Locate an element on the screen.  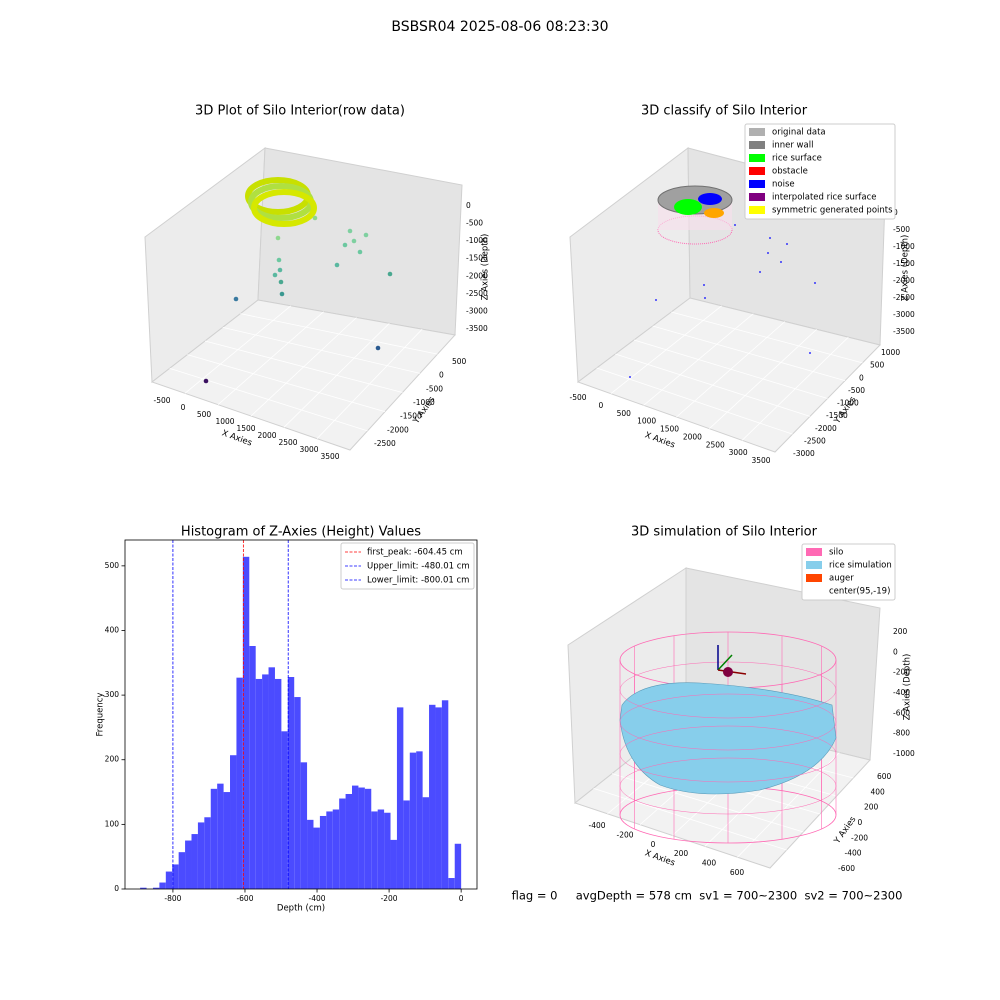
y-tick-label: -400 is located at coordinates (853, 853).